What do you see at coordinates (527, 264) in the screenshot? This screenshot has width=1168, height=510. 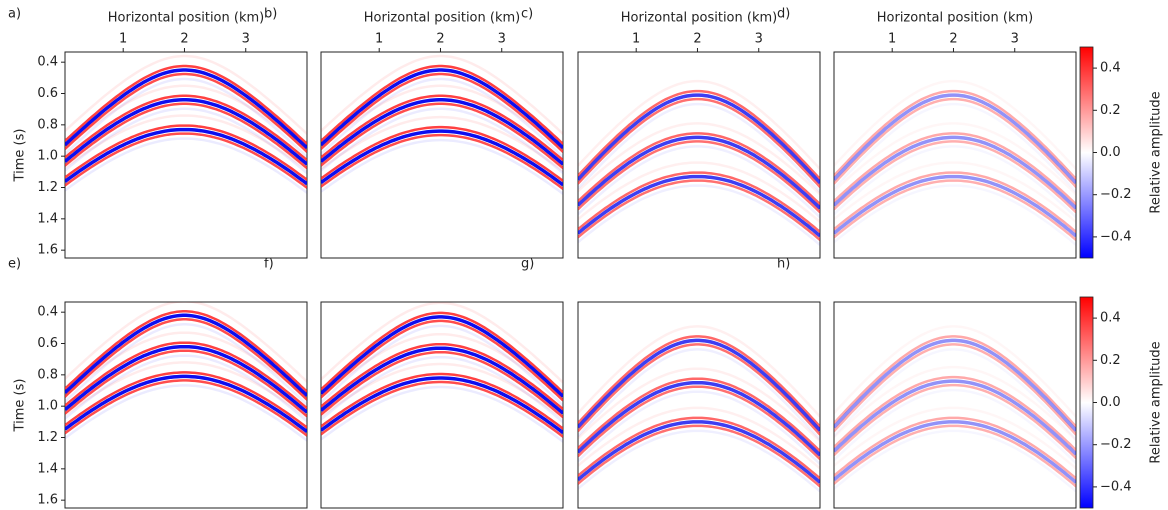 I see `panel-label: g)` at bounding box center [527, 264].